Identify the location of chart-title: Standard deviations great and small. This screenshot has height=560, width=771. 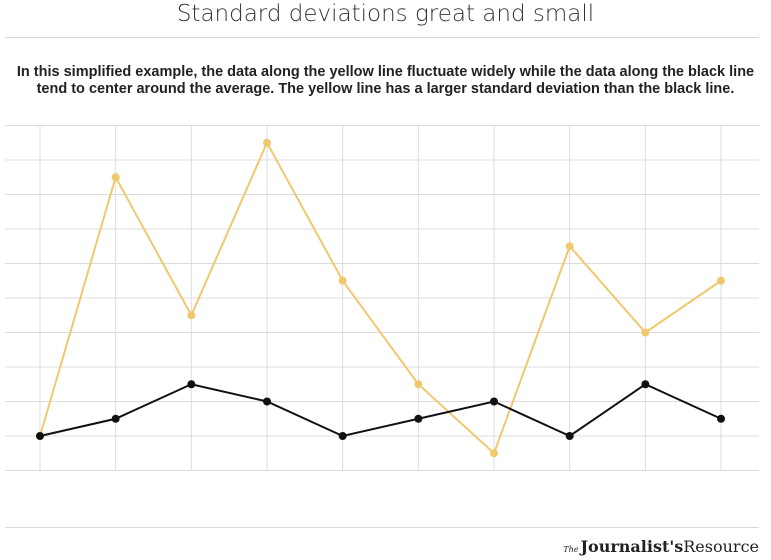
(385, 14).